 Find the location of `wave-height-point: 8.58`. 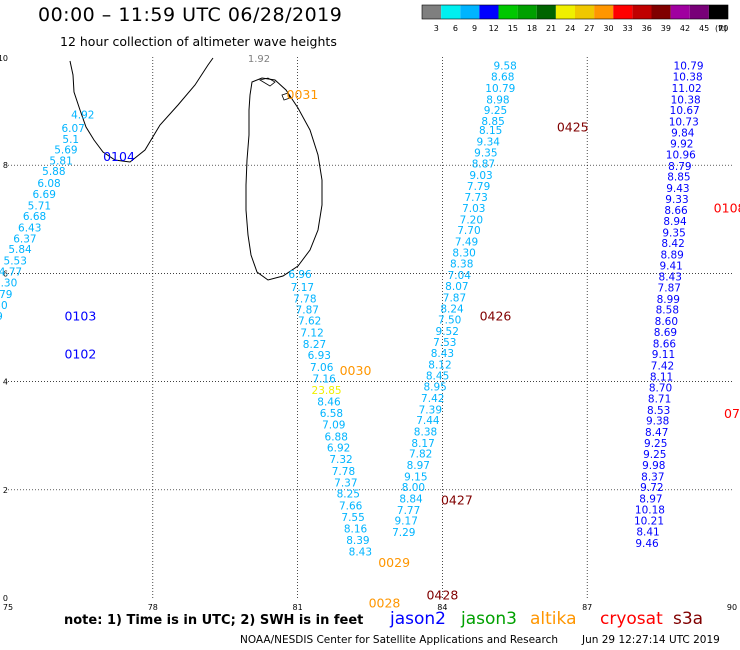

wave-height-point: 8.58 is located at coordinates (667, 311).